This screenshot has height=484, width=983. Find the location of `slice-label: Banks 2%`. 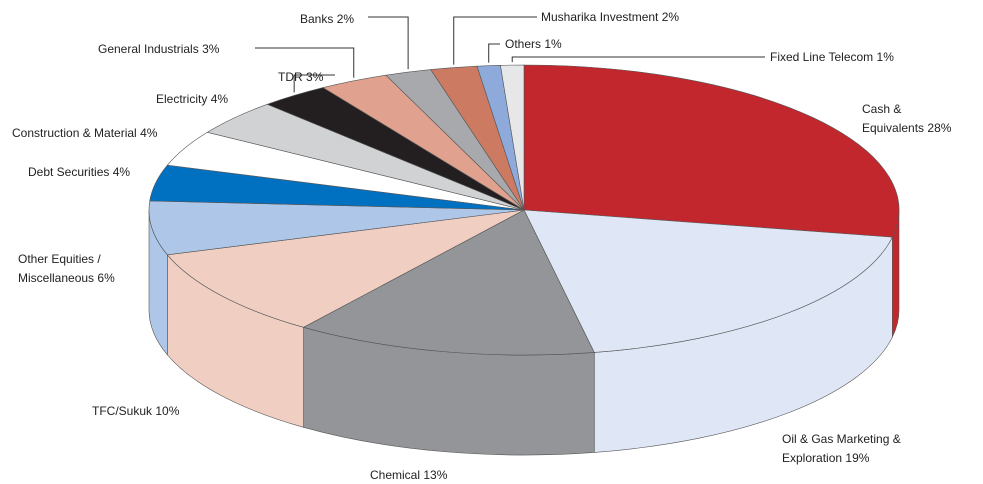

slice-label: Banks 2% is located at coordinates (327, 19).